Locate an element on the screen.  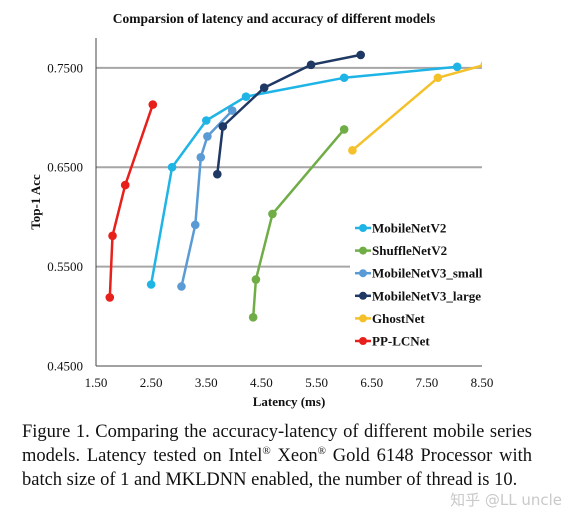
x-tick-label: 6.50 is located at coordinates (371, 382).